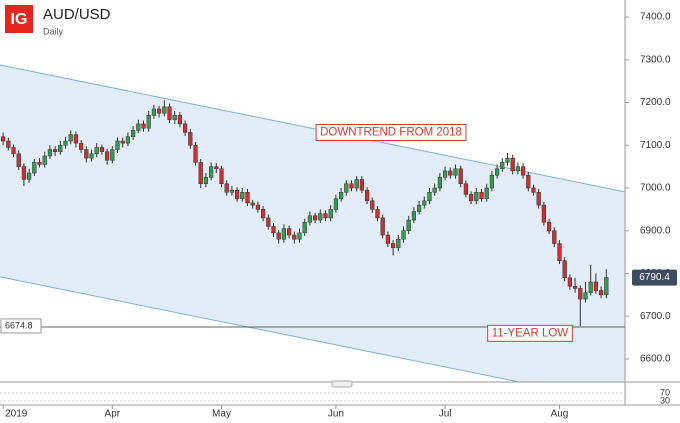 Image resolution: width=680 pixels, height=423 pixels. Describe the element at coordinates (655, 188) in the screenshot. I see `y-tick-label: 7000.0` at that location.